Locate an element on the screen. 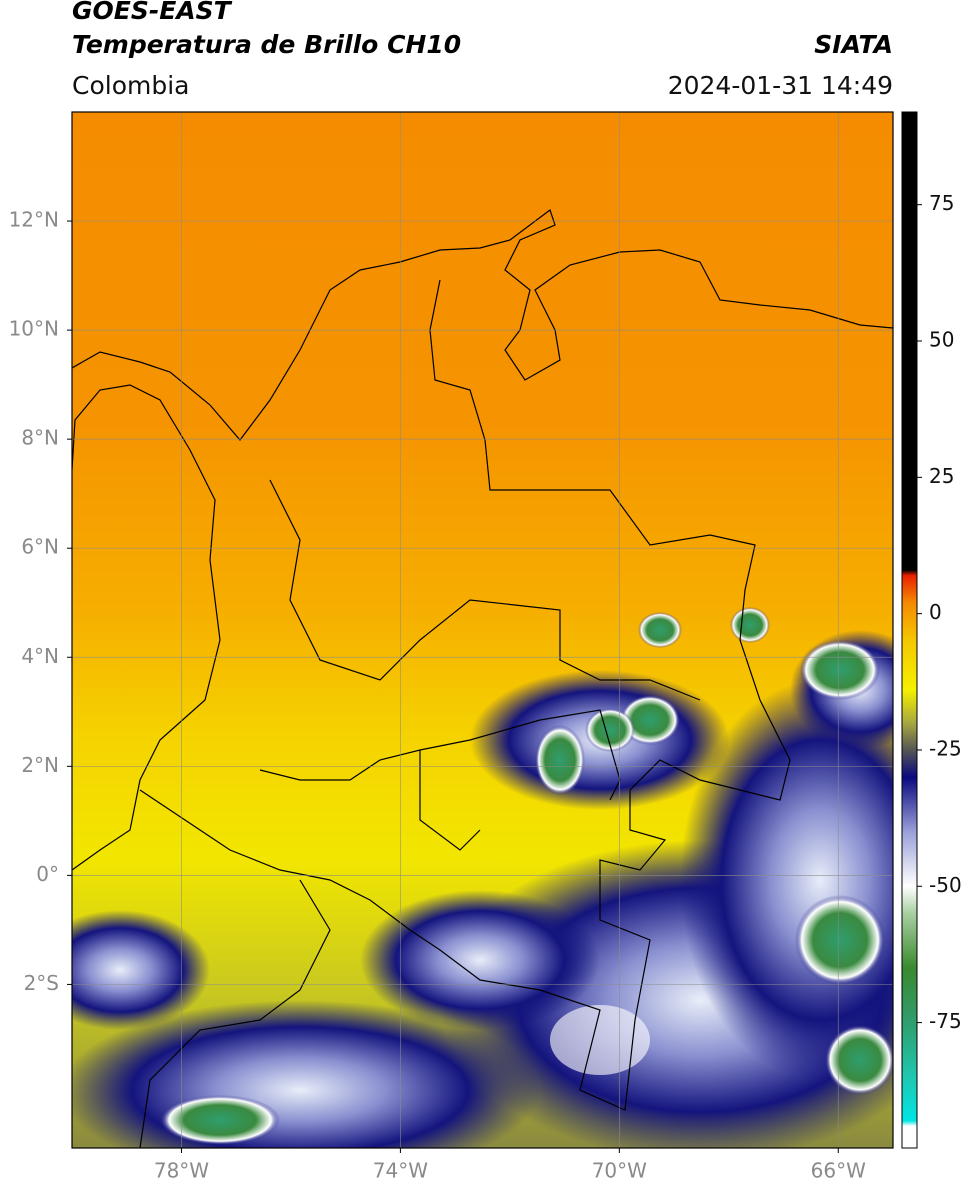 This screenshot has height=1194, width=966. source: SIATA is located at coordinates (853, 44).